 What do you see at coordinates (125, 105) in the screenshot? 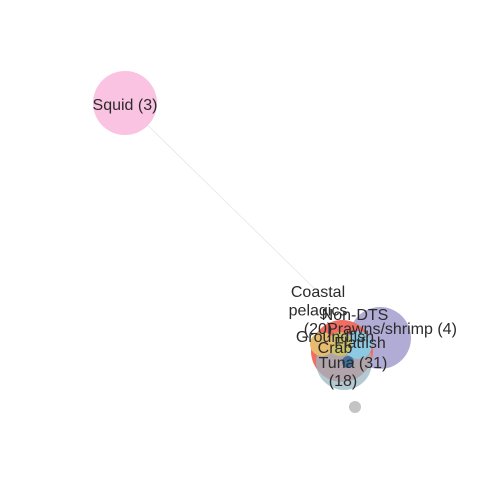
I see `node-label-squid: Squid (3)` at bounding box center [125, 105].